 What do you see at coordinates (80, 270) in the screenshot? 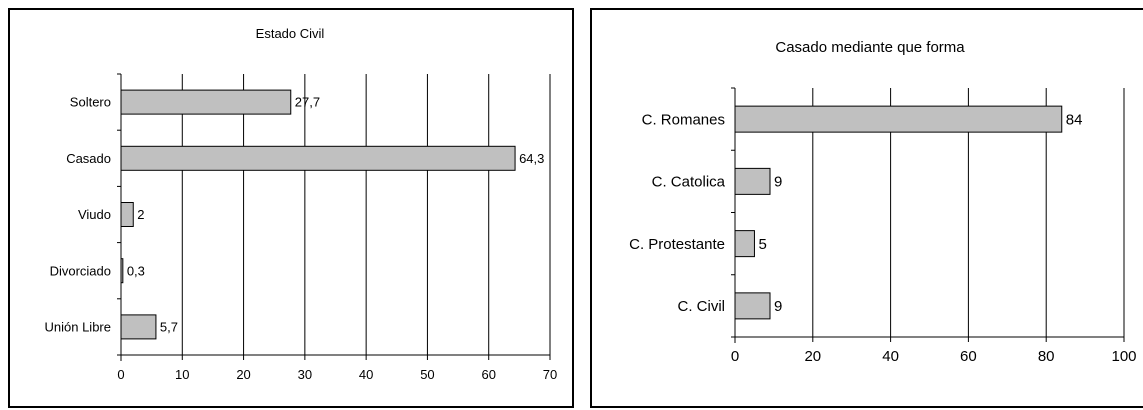
I see `category-label: Divorciado` at bounding box center [80, 270].